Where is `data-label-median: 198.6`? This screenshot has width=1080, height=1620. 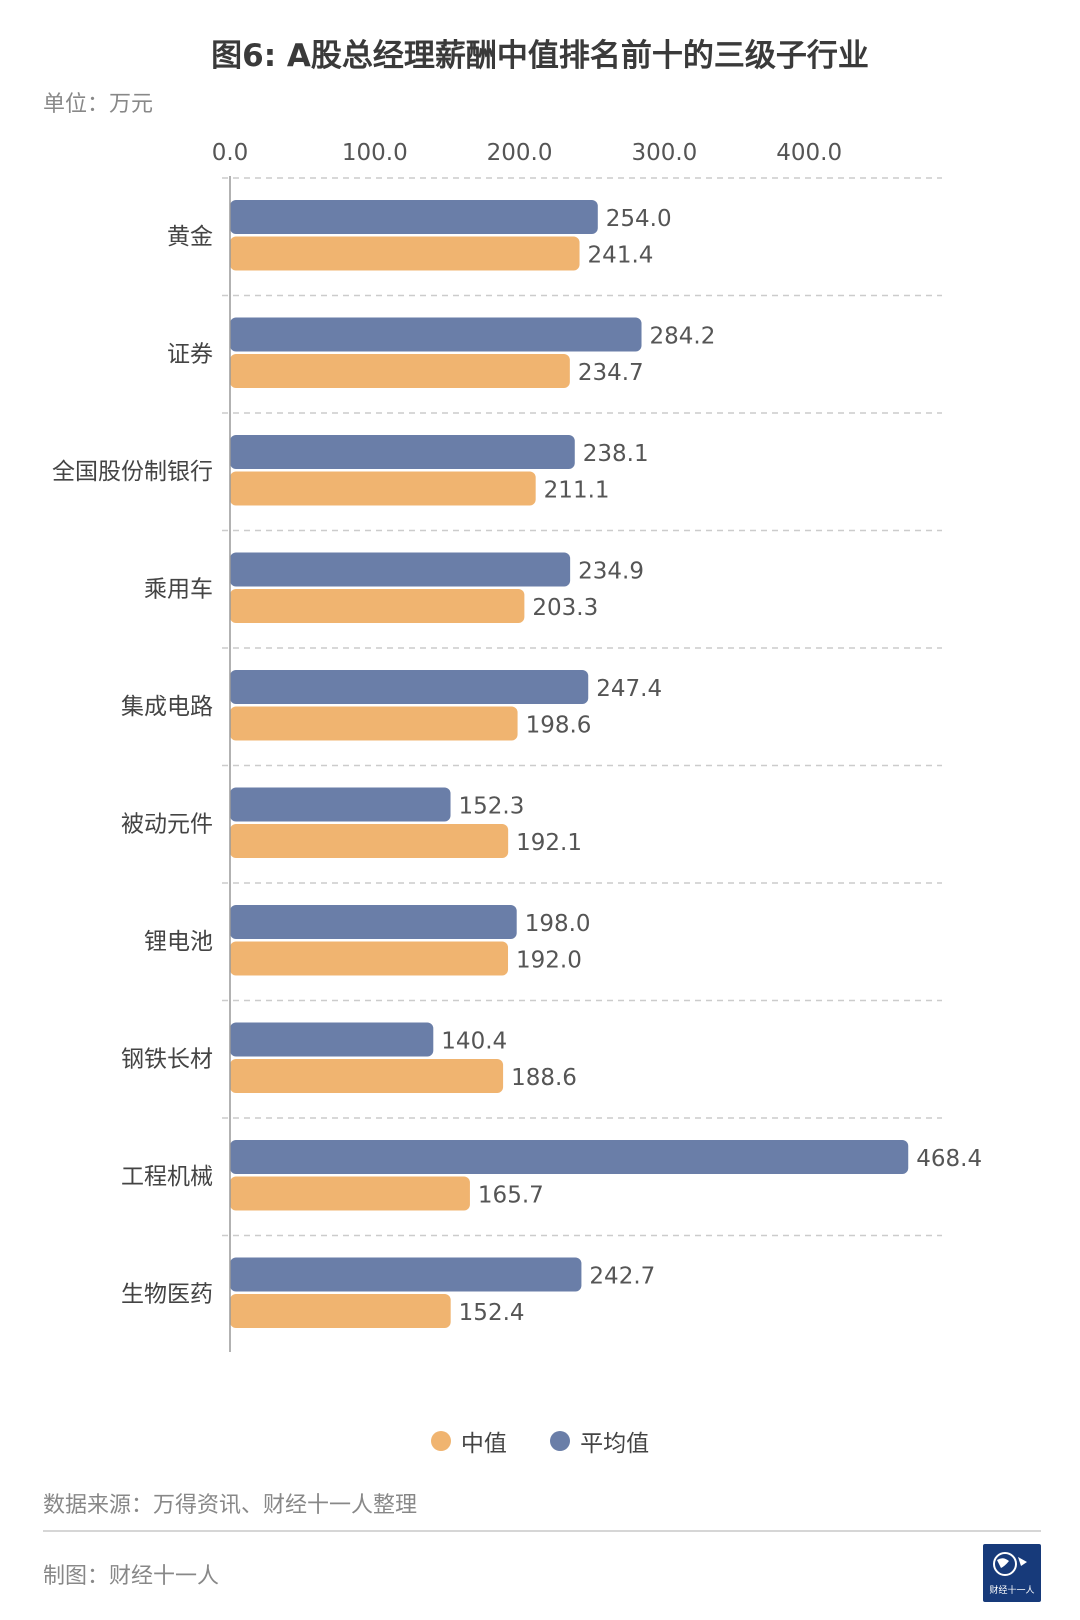
data-label-median: 198.6 is located at coordinates (559, 726).